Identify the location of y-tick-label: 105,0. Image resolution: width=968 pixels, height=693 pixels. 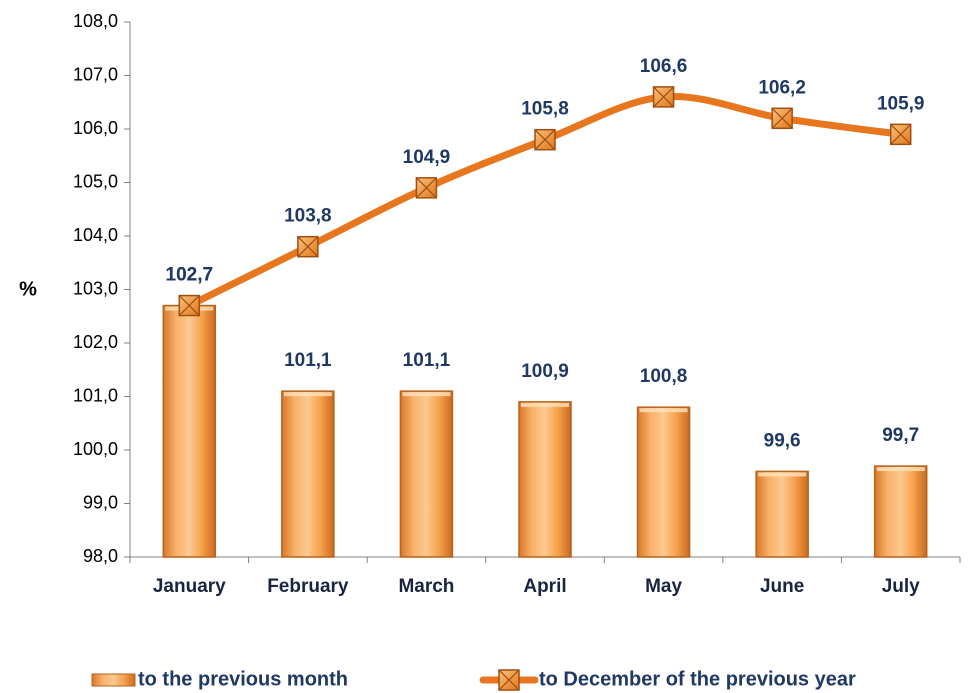
(95, 181).